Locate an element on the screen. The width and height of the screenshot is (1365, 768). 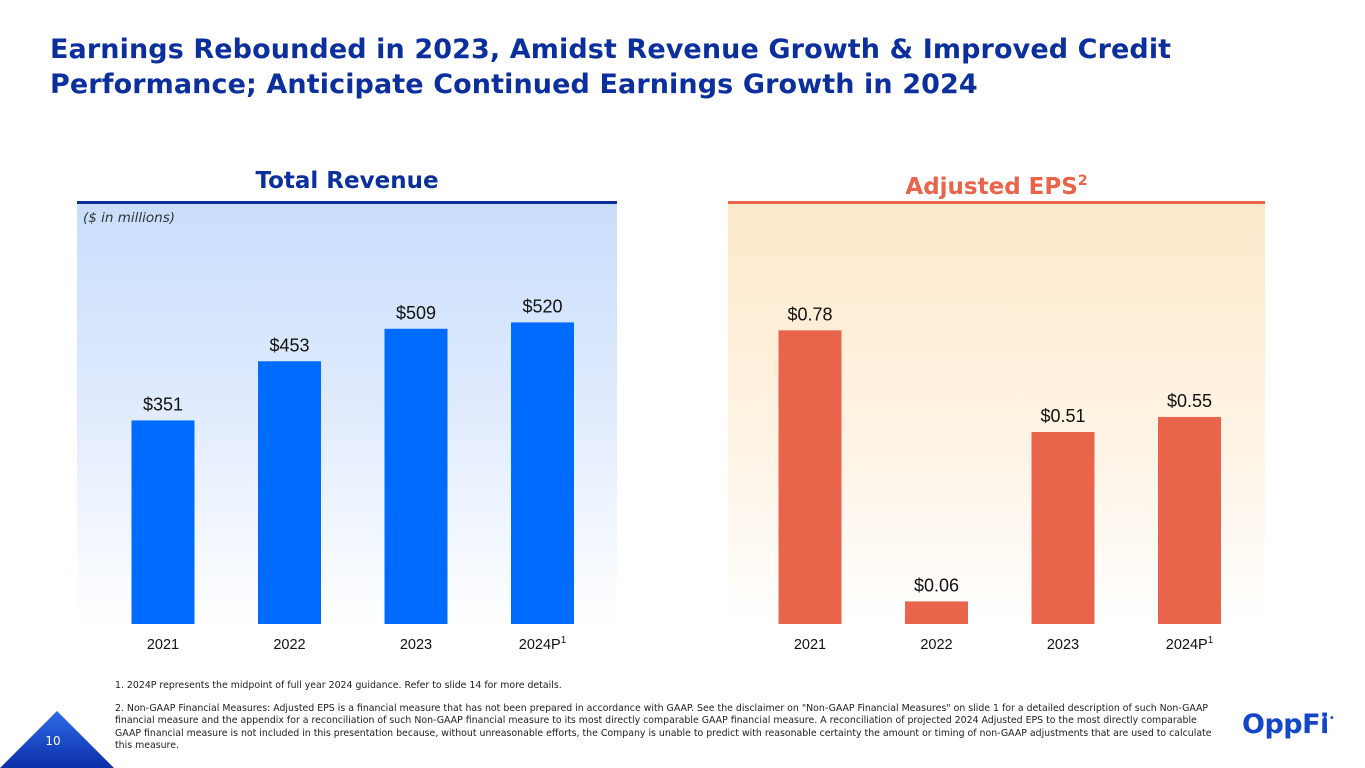
eps-chart-title: Adjusted EPS2 is located at coordinates (996, 184).